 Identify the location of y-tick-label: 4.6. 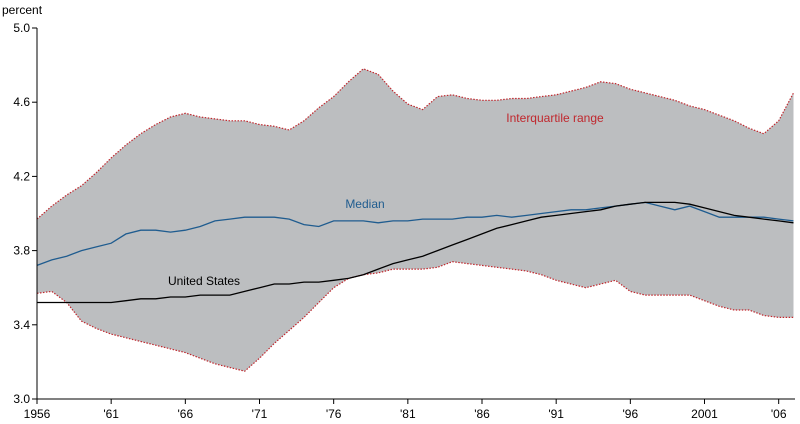
(21, 102).